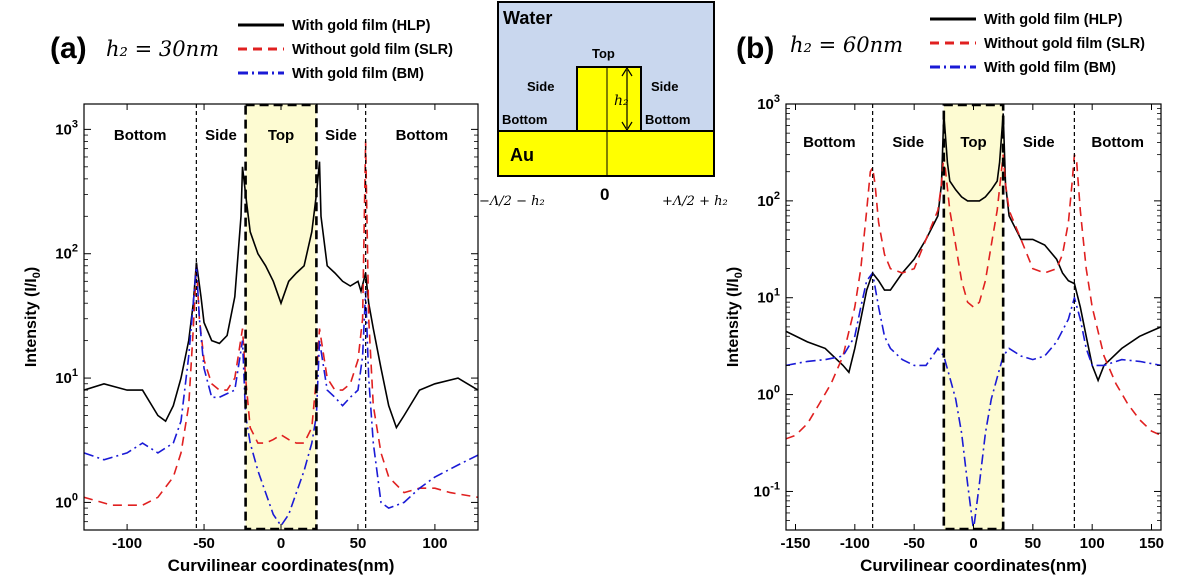 The height and width of the screenshot is (584, 1189). Describe the element at coordinates (767, 490) in the screenshot. I see `y-tick-label: 10⁻¹` at that location.